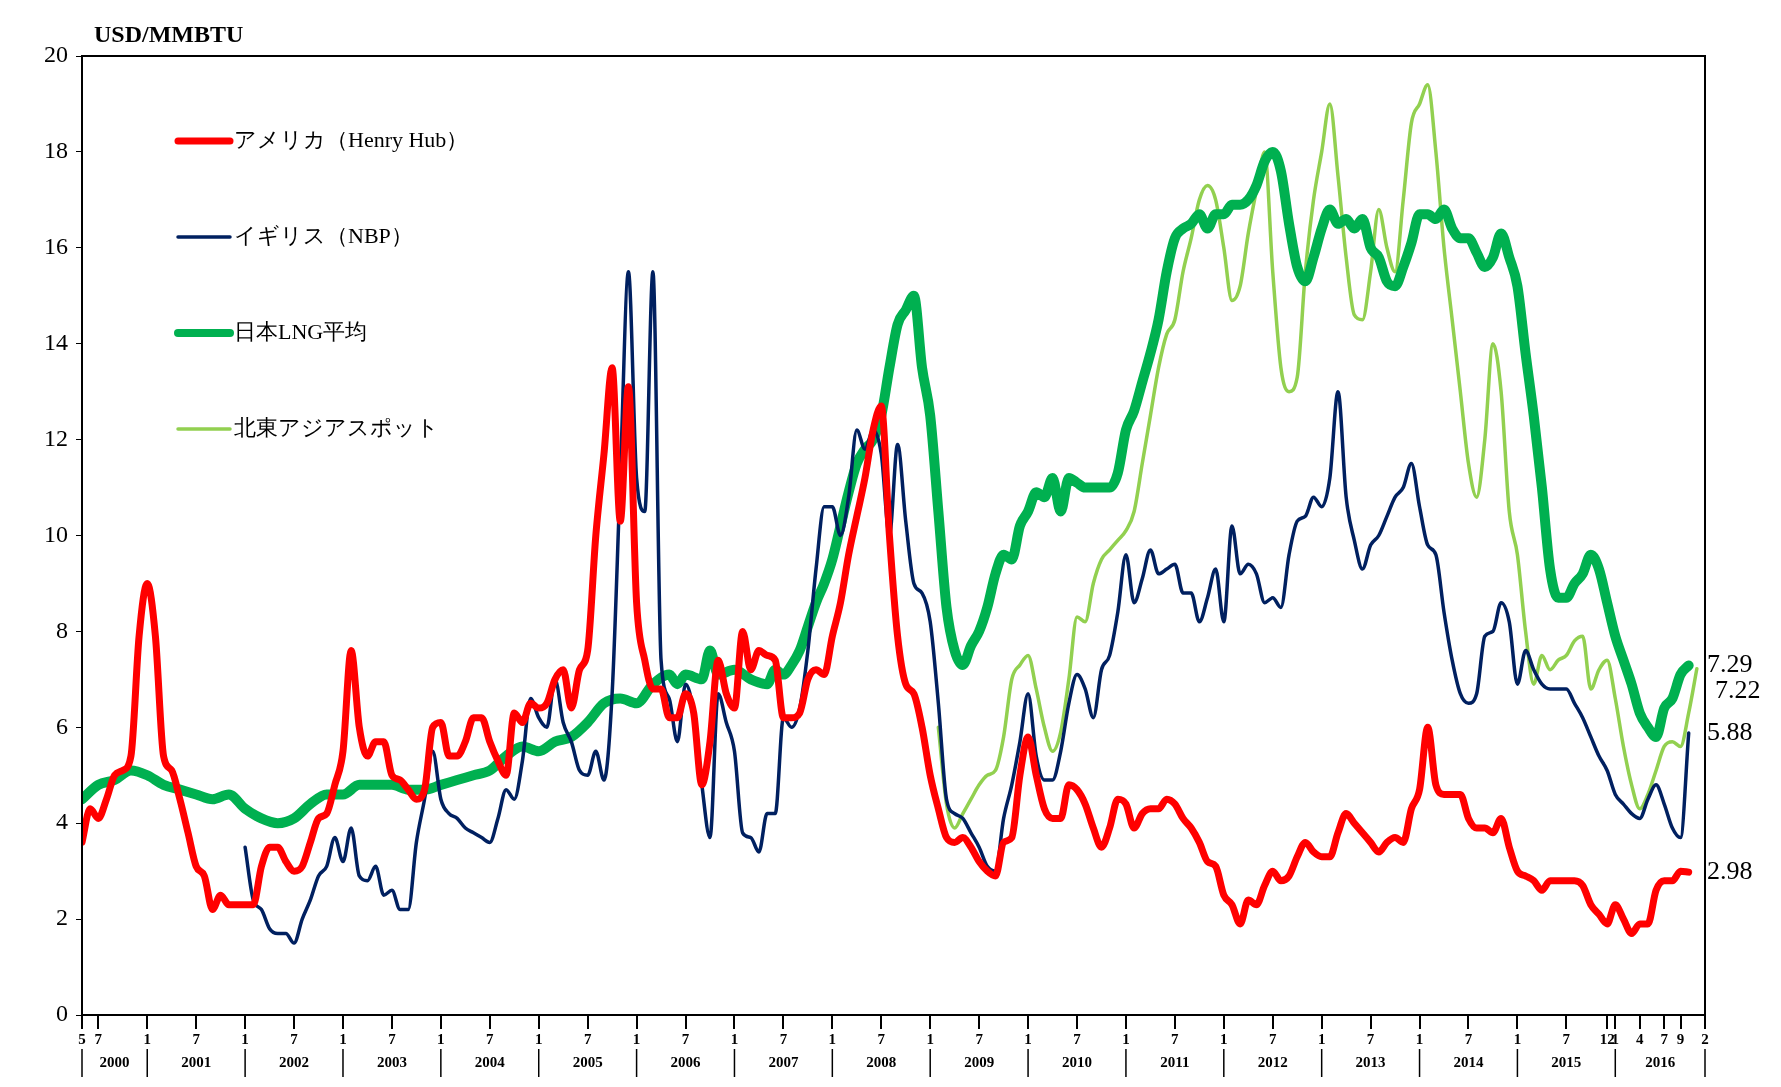  Describe the element at coordinates (1730, 870) in the screenshot. I see `data-label: 2.98` at that location.